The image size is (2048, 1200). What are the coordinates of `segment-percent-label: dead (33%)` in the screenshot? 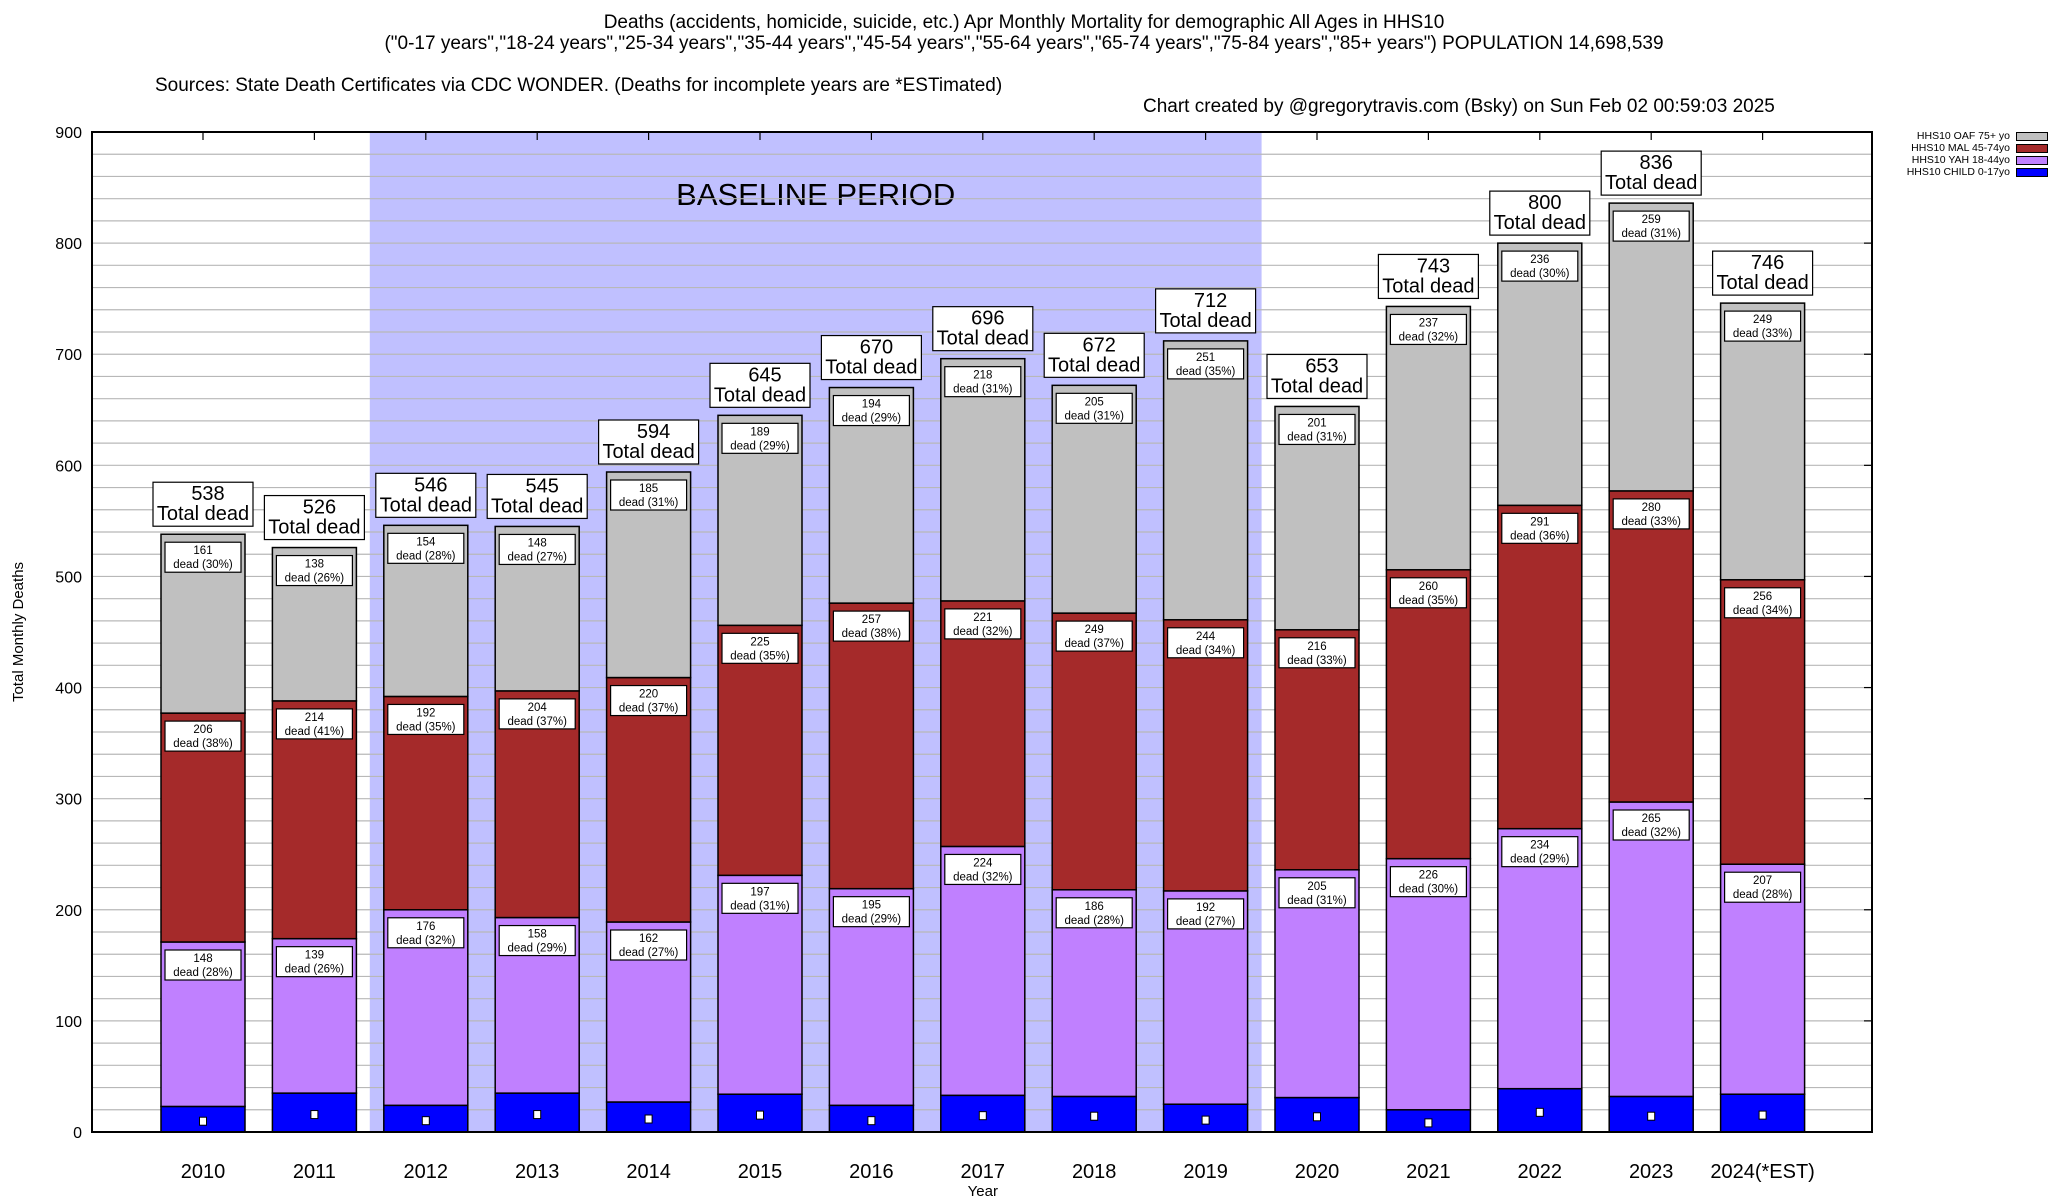 It's located at (1317, 661).